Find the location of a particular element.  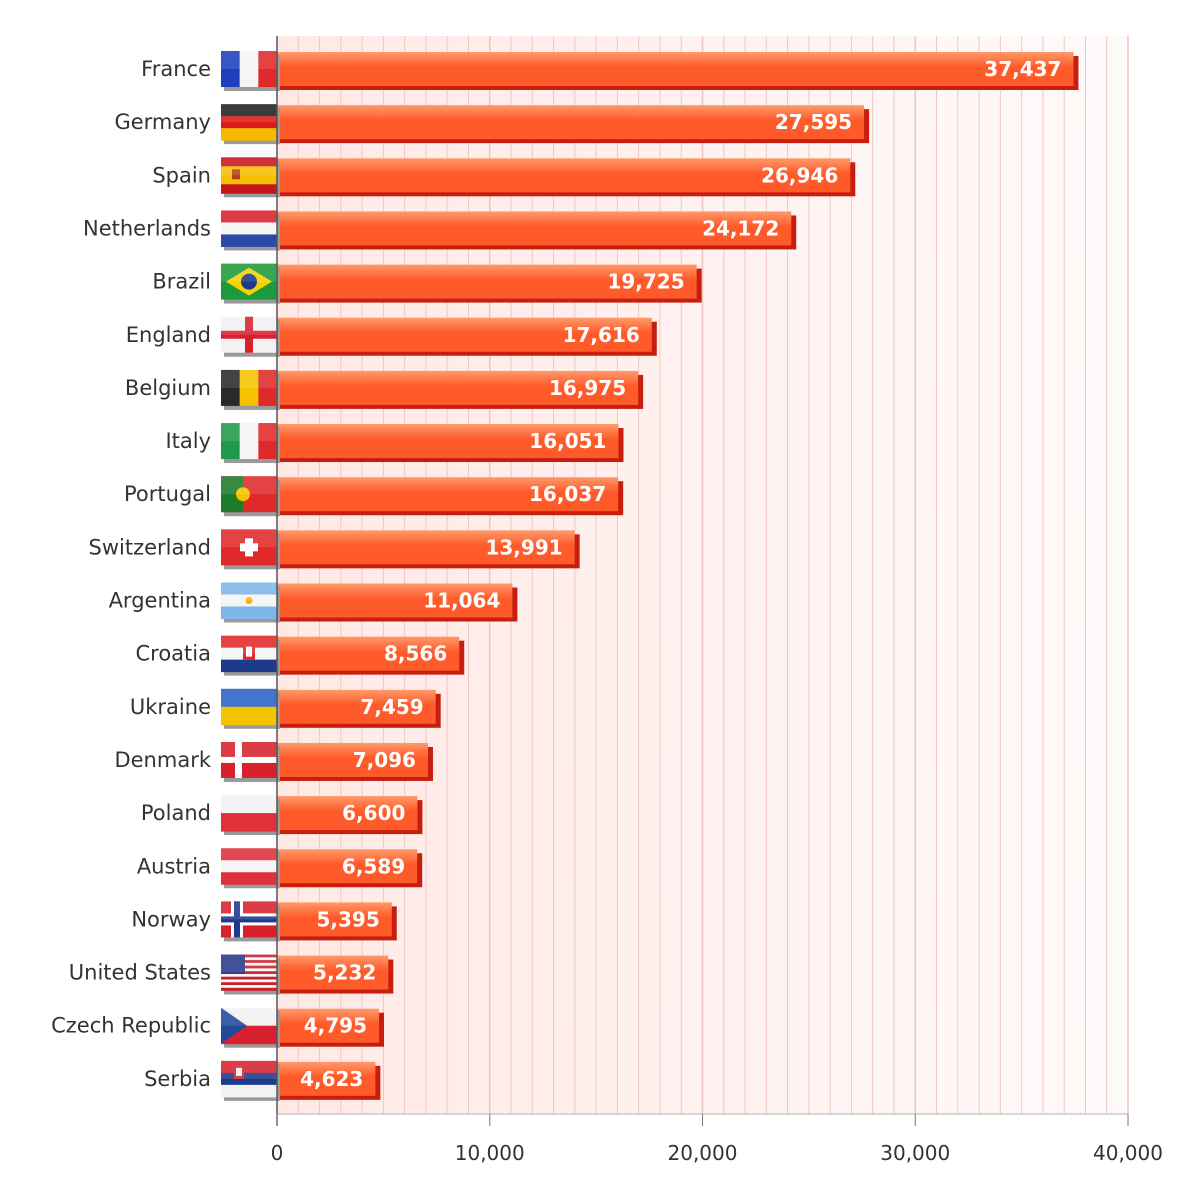

belgium-flag-icon is located at coordinates (250, 389).